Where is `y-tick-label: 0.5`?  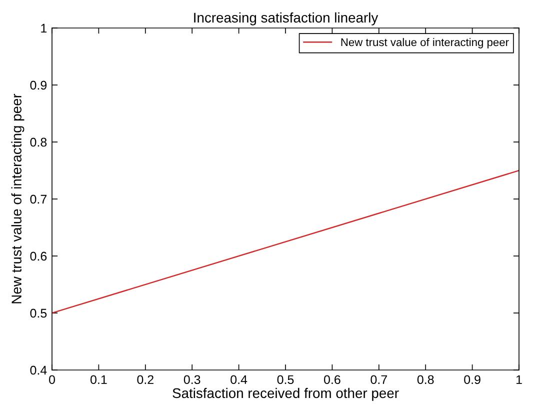
y-tick-label: 0.5 is located at coordinates (38, 313).